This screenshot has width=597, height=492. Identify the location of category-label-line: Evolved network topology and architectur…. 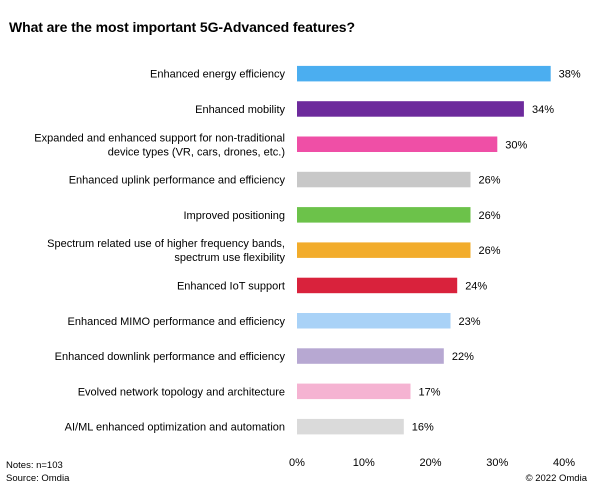
(181, 392).